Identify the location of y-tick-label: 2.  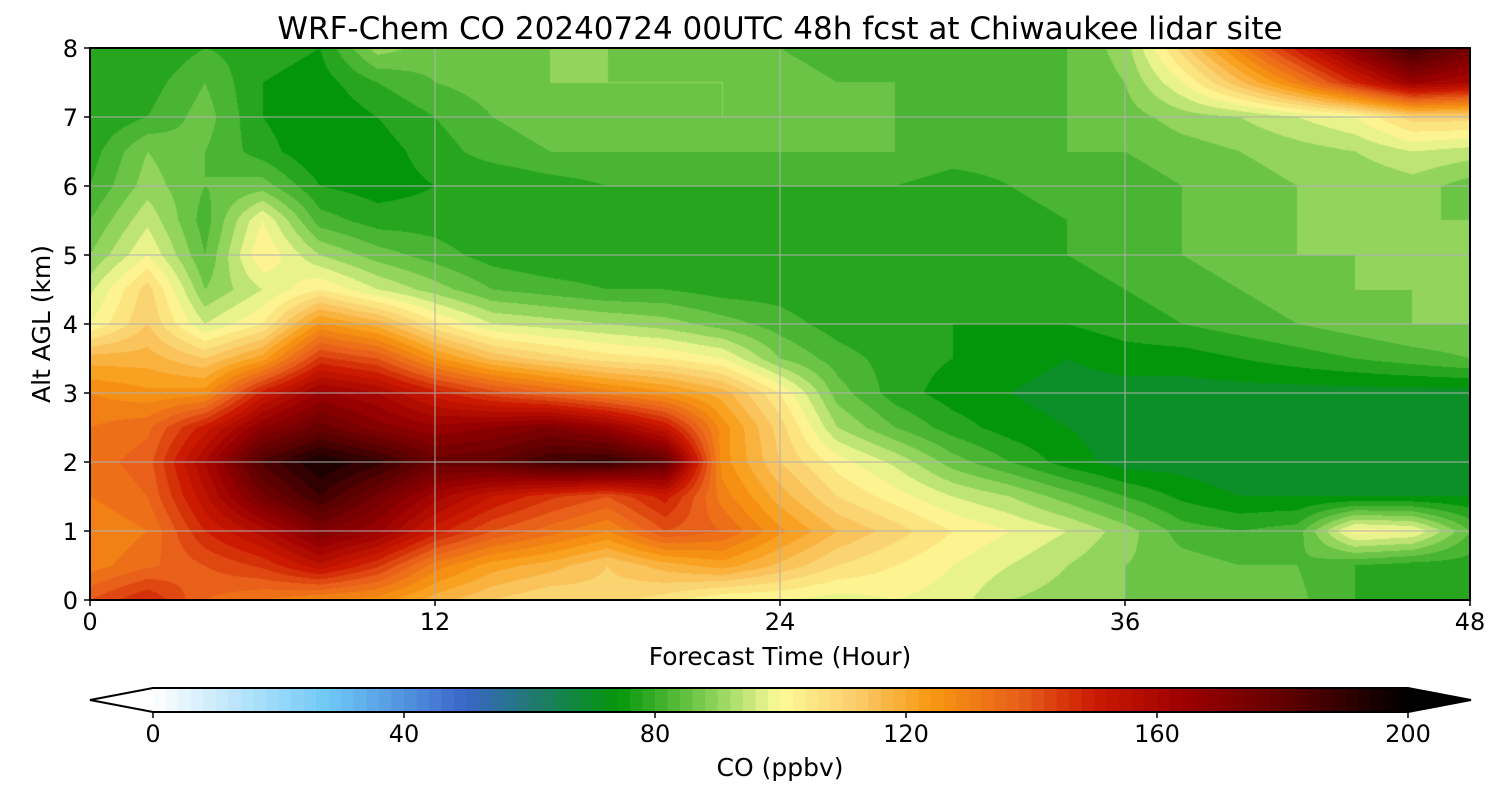
(70, 463).